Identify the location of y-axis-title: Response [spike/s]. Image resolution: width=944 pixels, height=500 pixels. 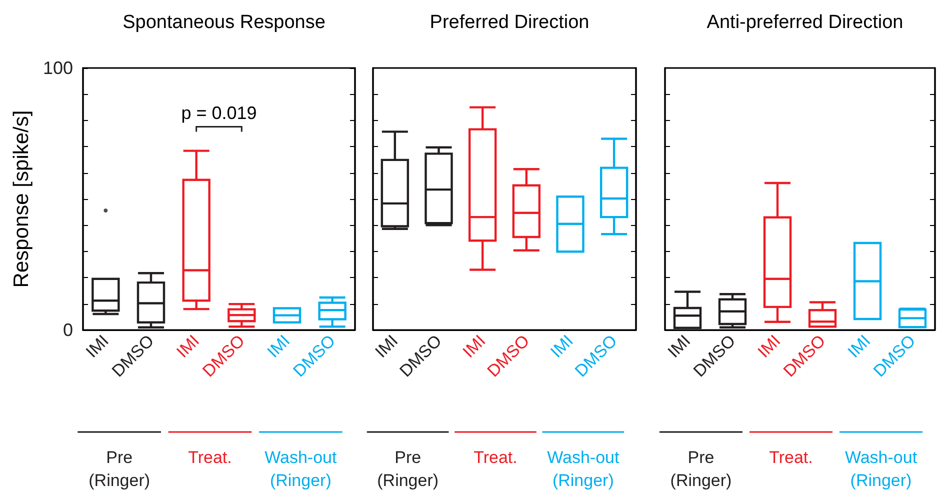
(22, 199).